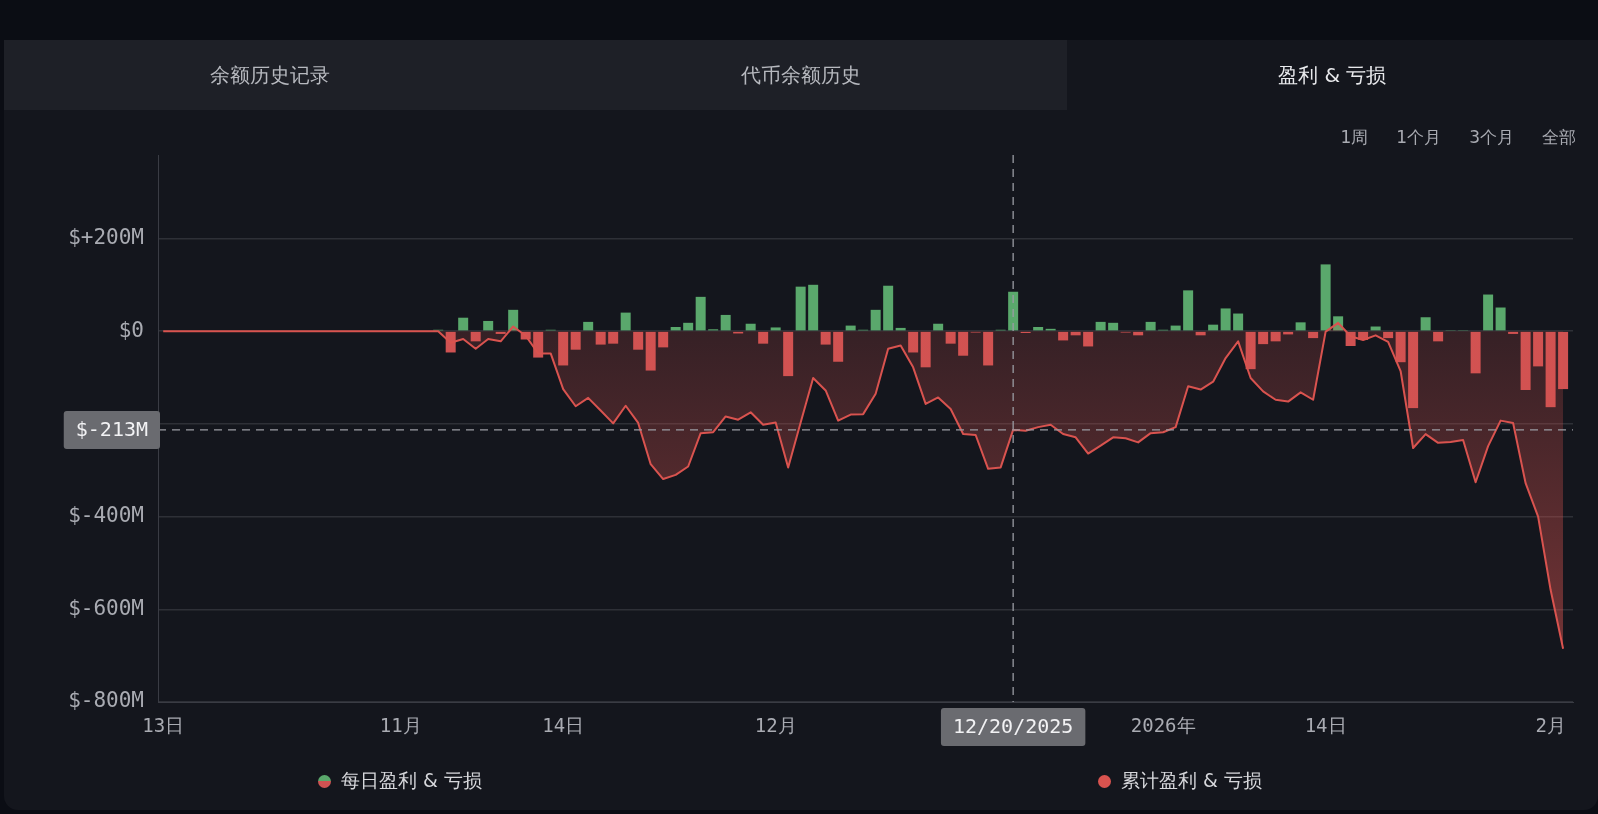  I want to click on text: 3个月, so click(1491, 137).